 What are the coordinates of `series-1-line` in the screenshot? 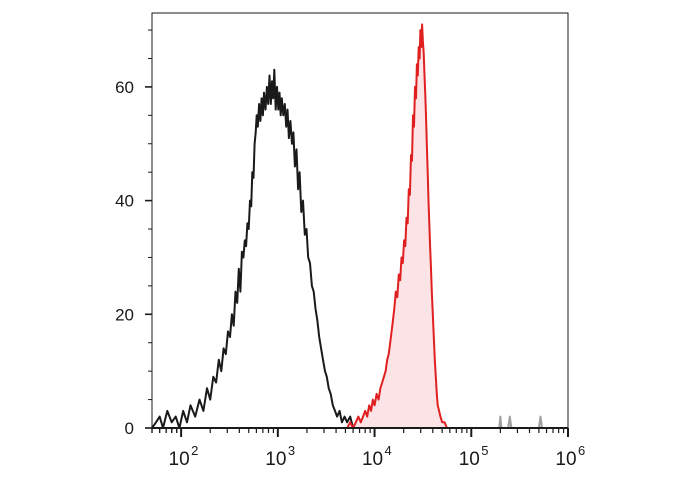 It's located at (398, 226).